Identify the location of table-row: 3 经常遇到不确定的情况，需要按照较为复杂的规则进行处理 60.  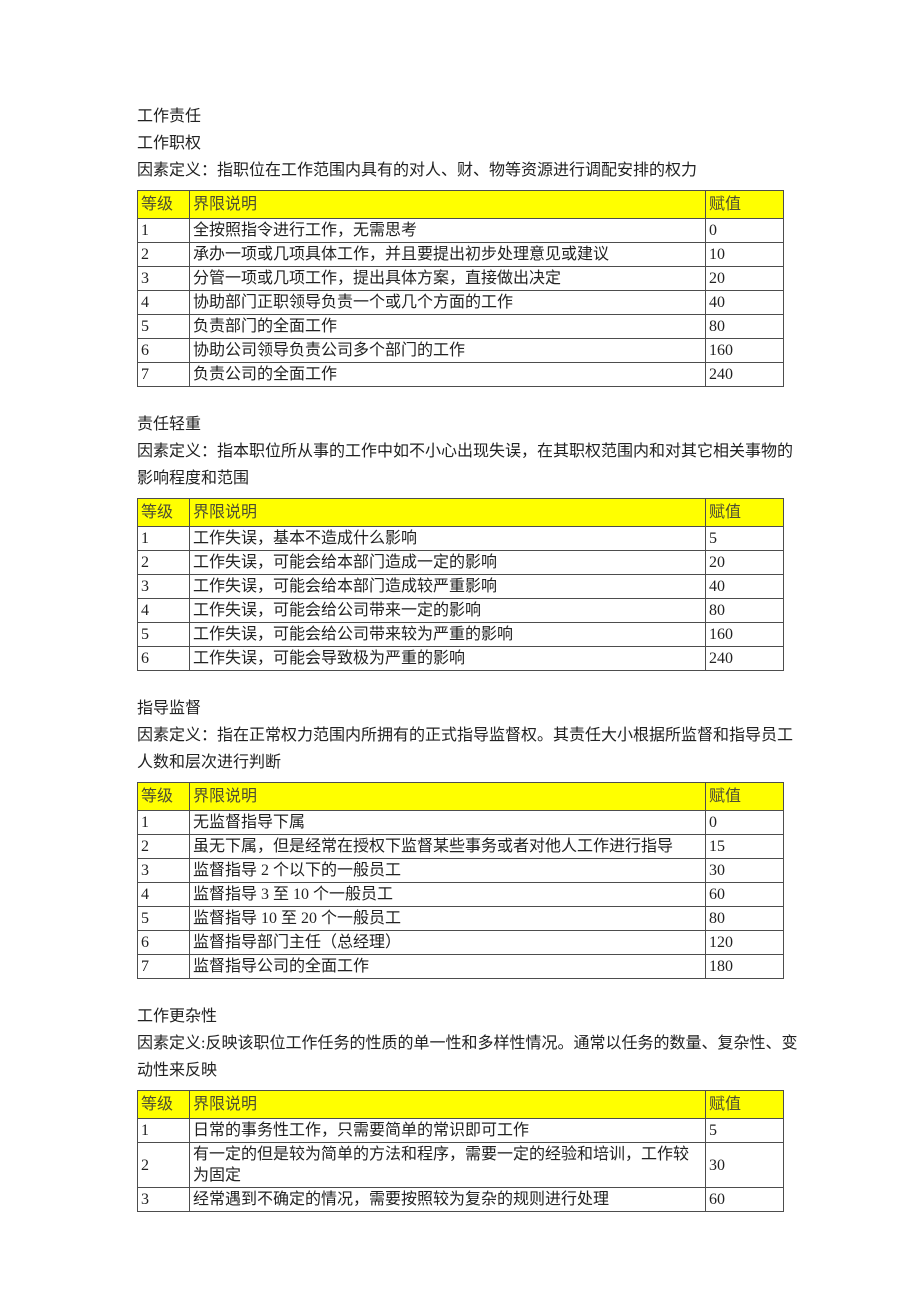
(460, 1199).